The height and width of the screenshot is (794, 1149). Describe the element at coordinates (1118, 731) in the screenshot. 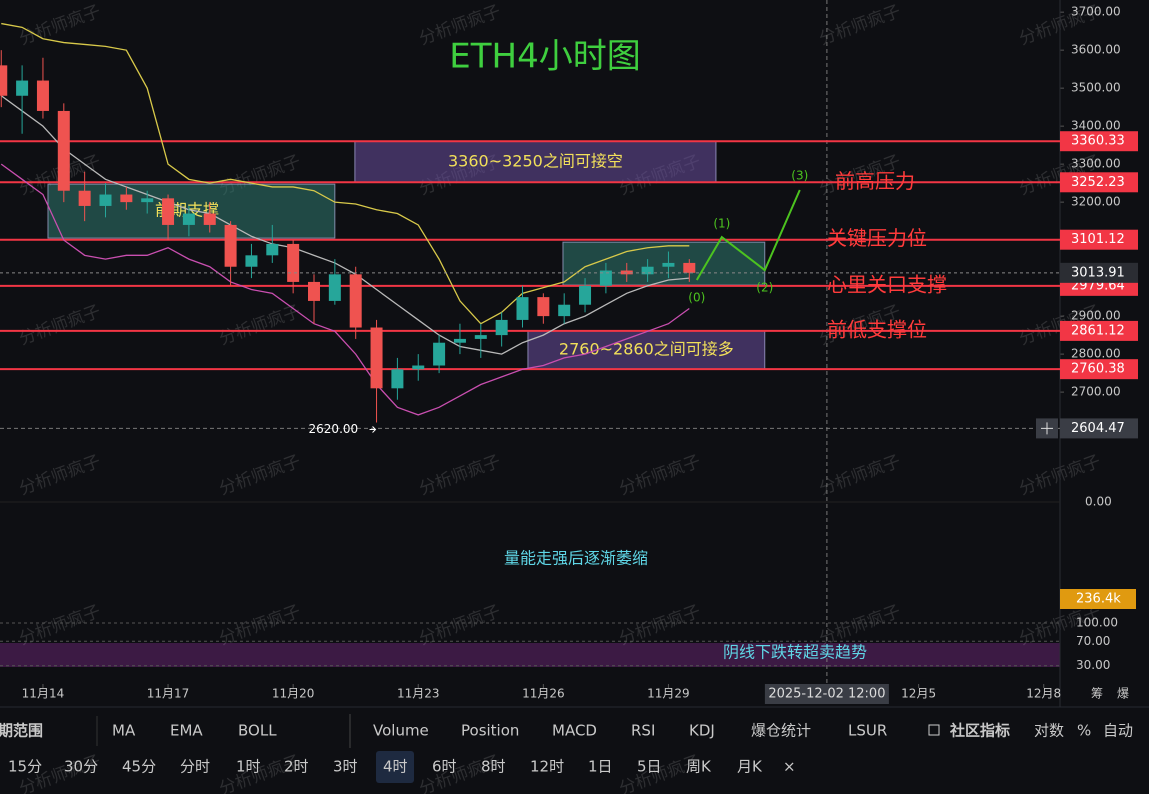

I see `toolbar-option: 自动` at that location.